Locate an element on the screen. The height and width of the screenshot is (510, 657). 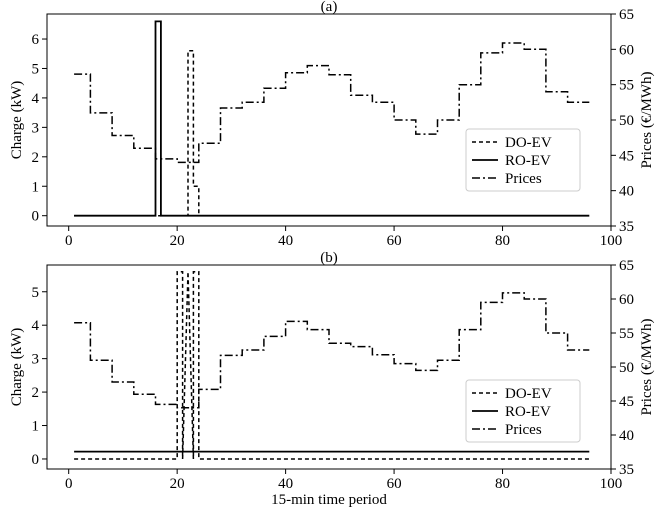
panel-label: (b) is located at coordinates (329, 258).